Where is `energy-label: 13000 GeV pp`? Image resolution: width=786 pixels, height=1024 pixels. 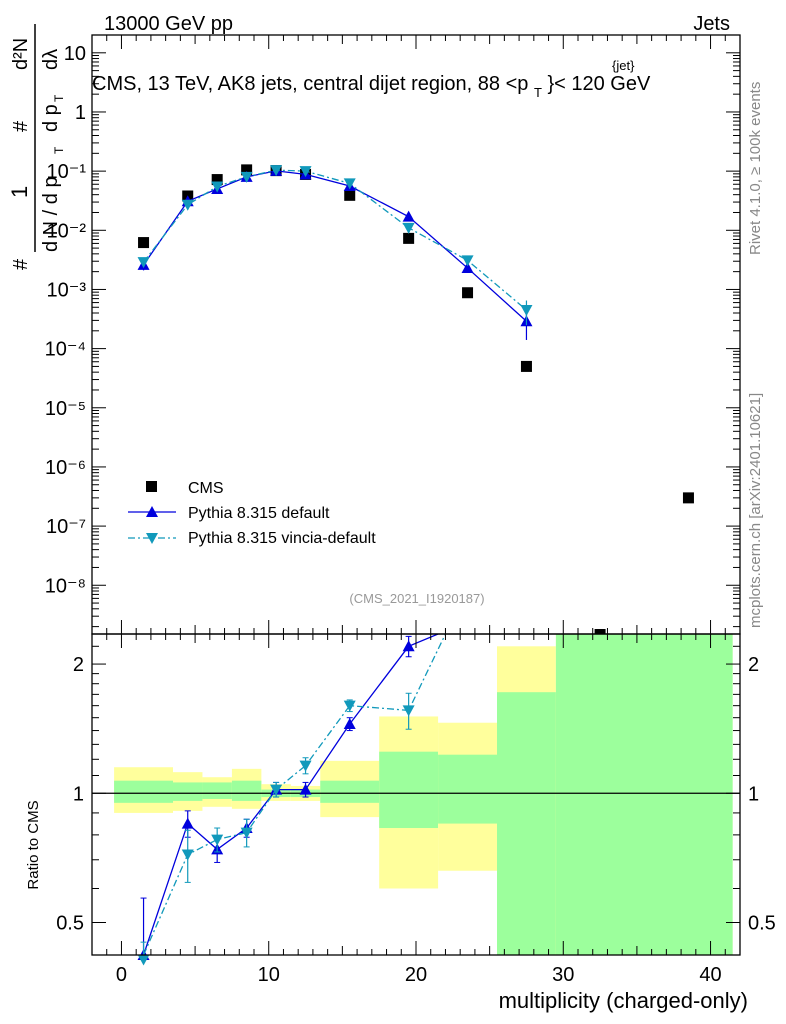 energy-label: 13000 GeV pp is located at coordinates (168, 24).